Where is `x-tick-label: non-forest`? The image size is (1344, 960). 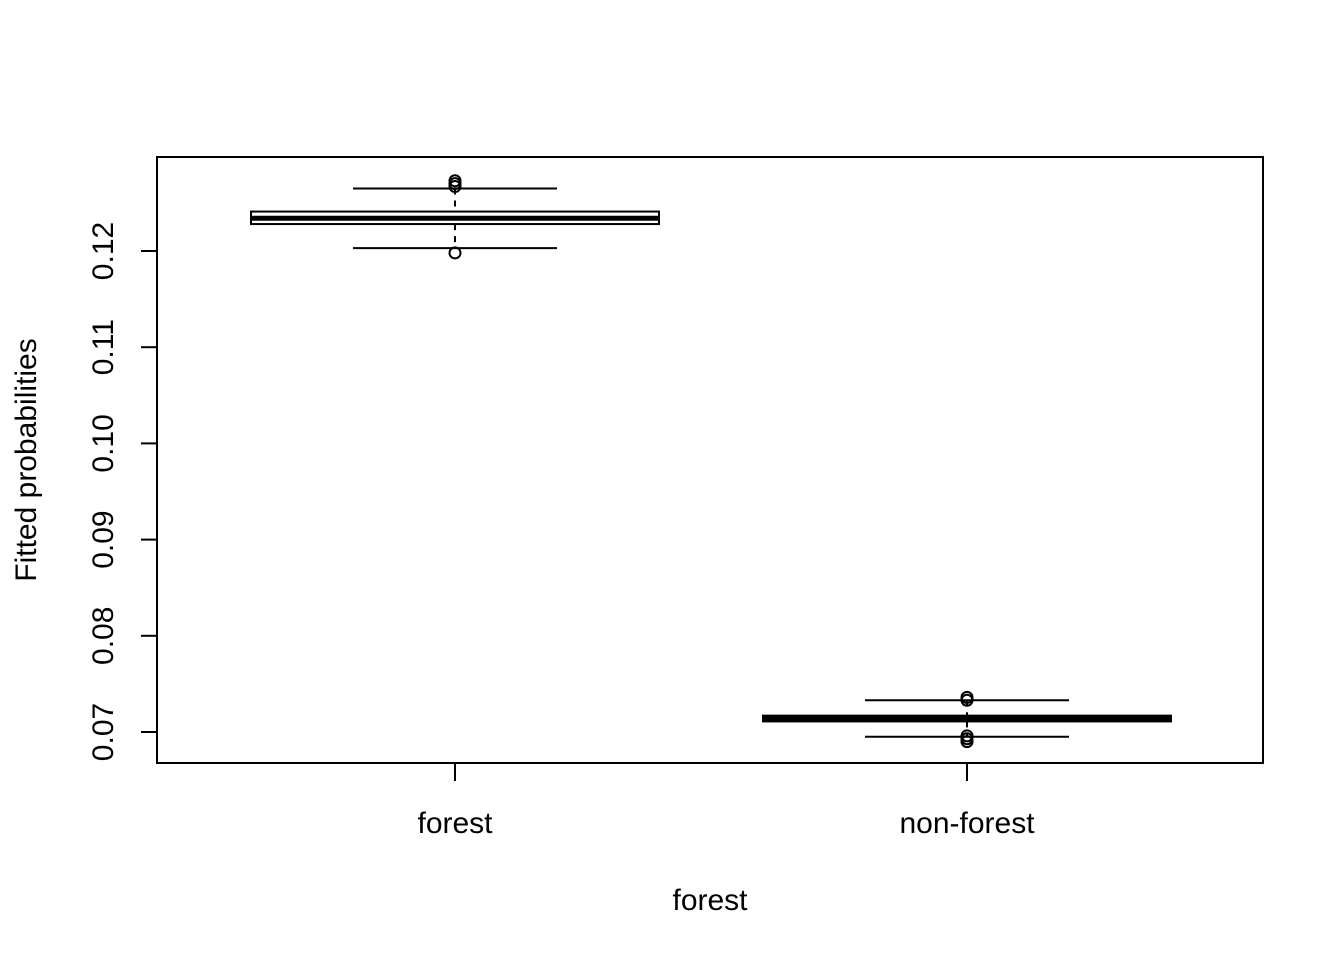 x-tick-label: non-forest is located at coordinates (967, 823).